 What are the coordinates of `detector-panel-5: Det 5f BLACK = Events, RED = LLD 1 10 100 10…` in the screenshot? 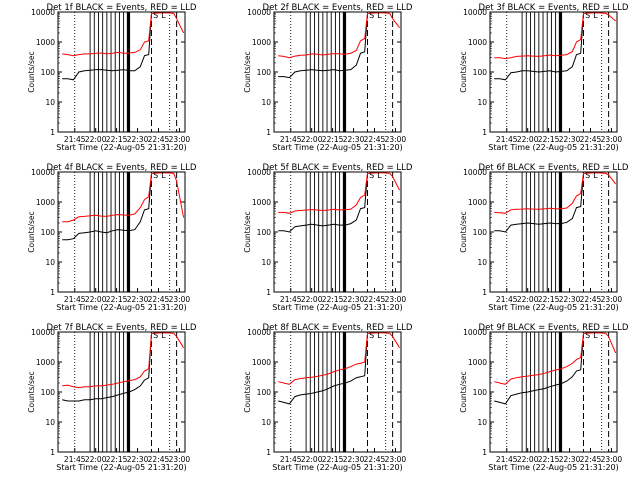 It's located at (328, 237).